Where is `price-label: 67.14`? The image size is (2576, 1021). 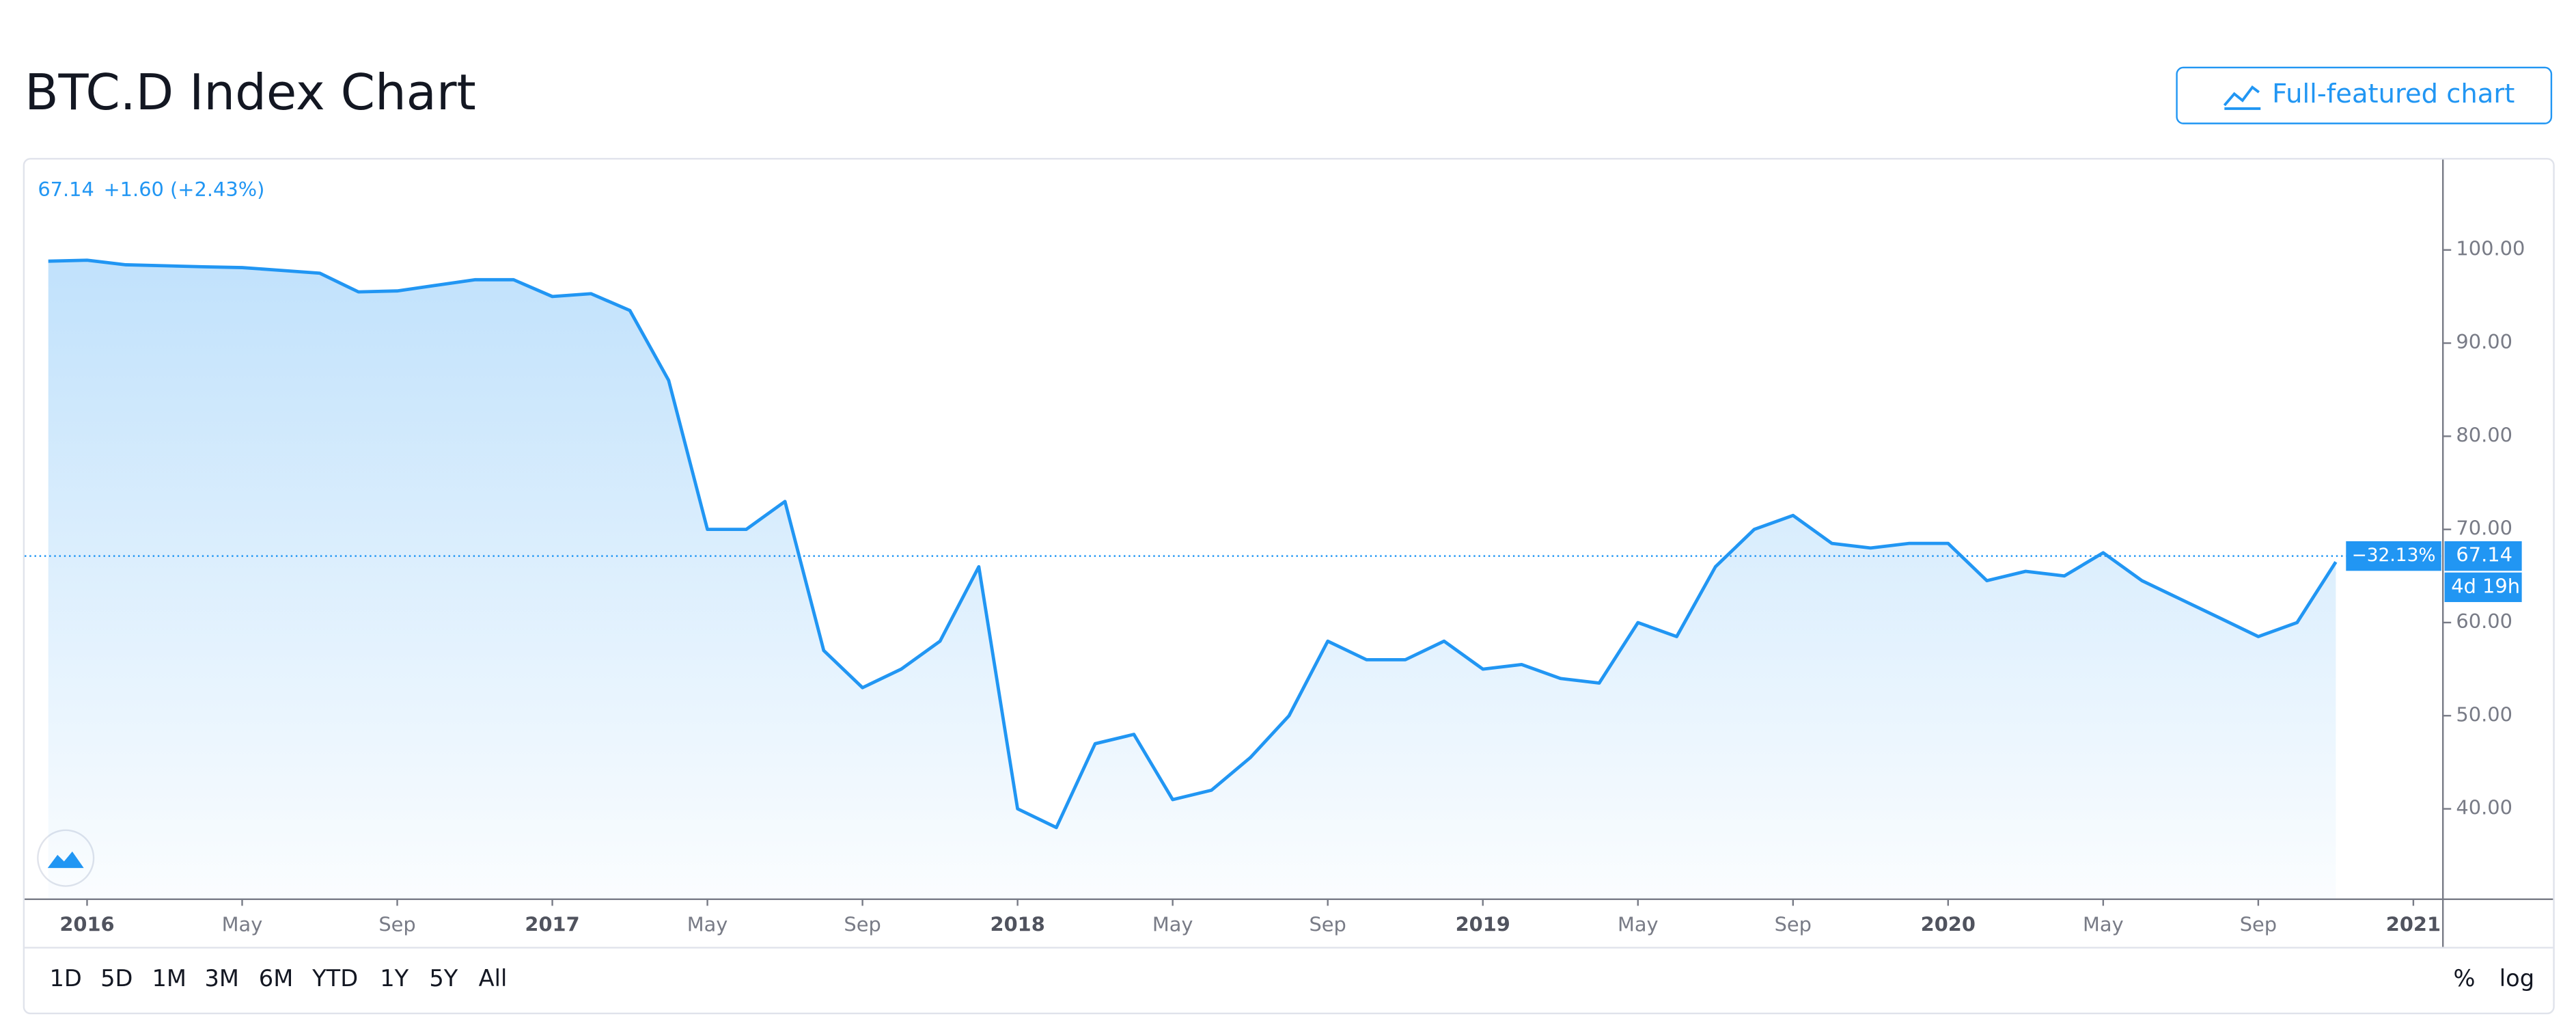
price-label: 67.14 is located at coordinates (2484, 555).